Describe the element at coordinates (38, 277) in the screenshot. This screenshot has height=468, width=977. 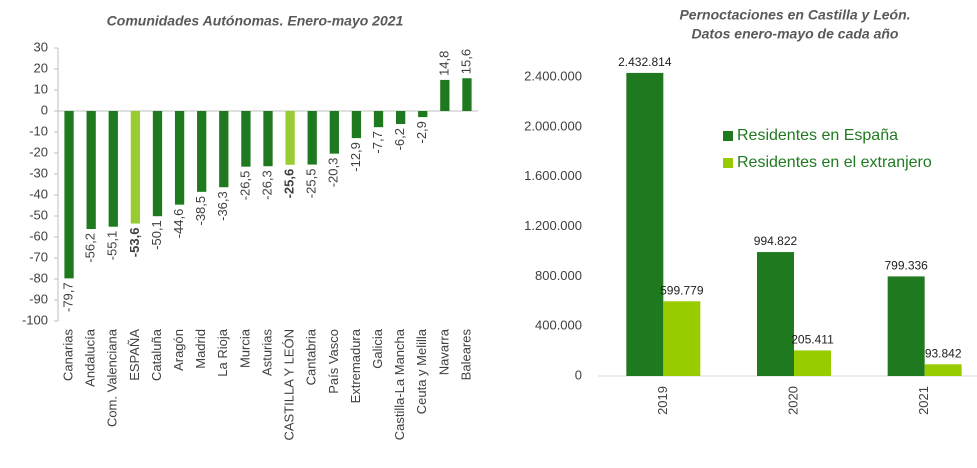
I see `y-tick-label: -80` at that location.